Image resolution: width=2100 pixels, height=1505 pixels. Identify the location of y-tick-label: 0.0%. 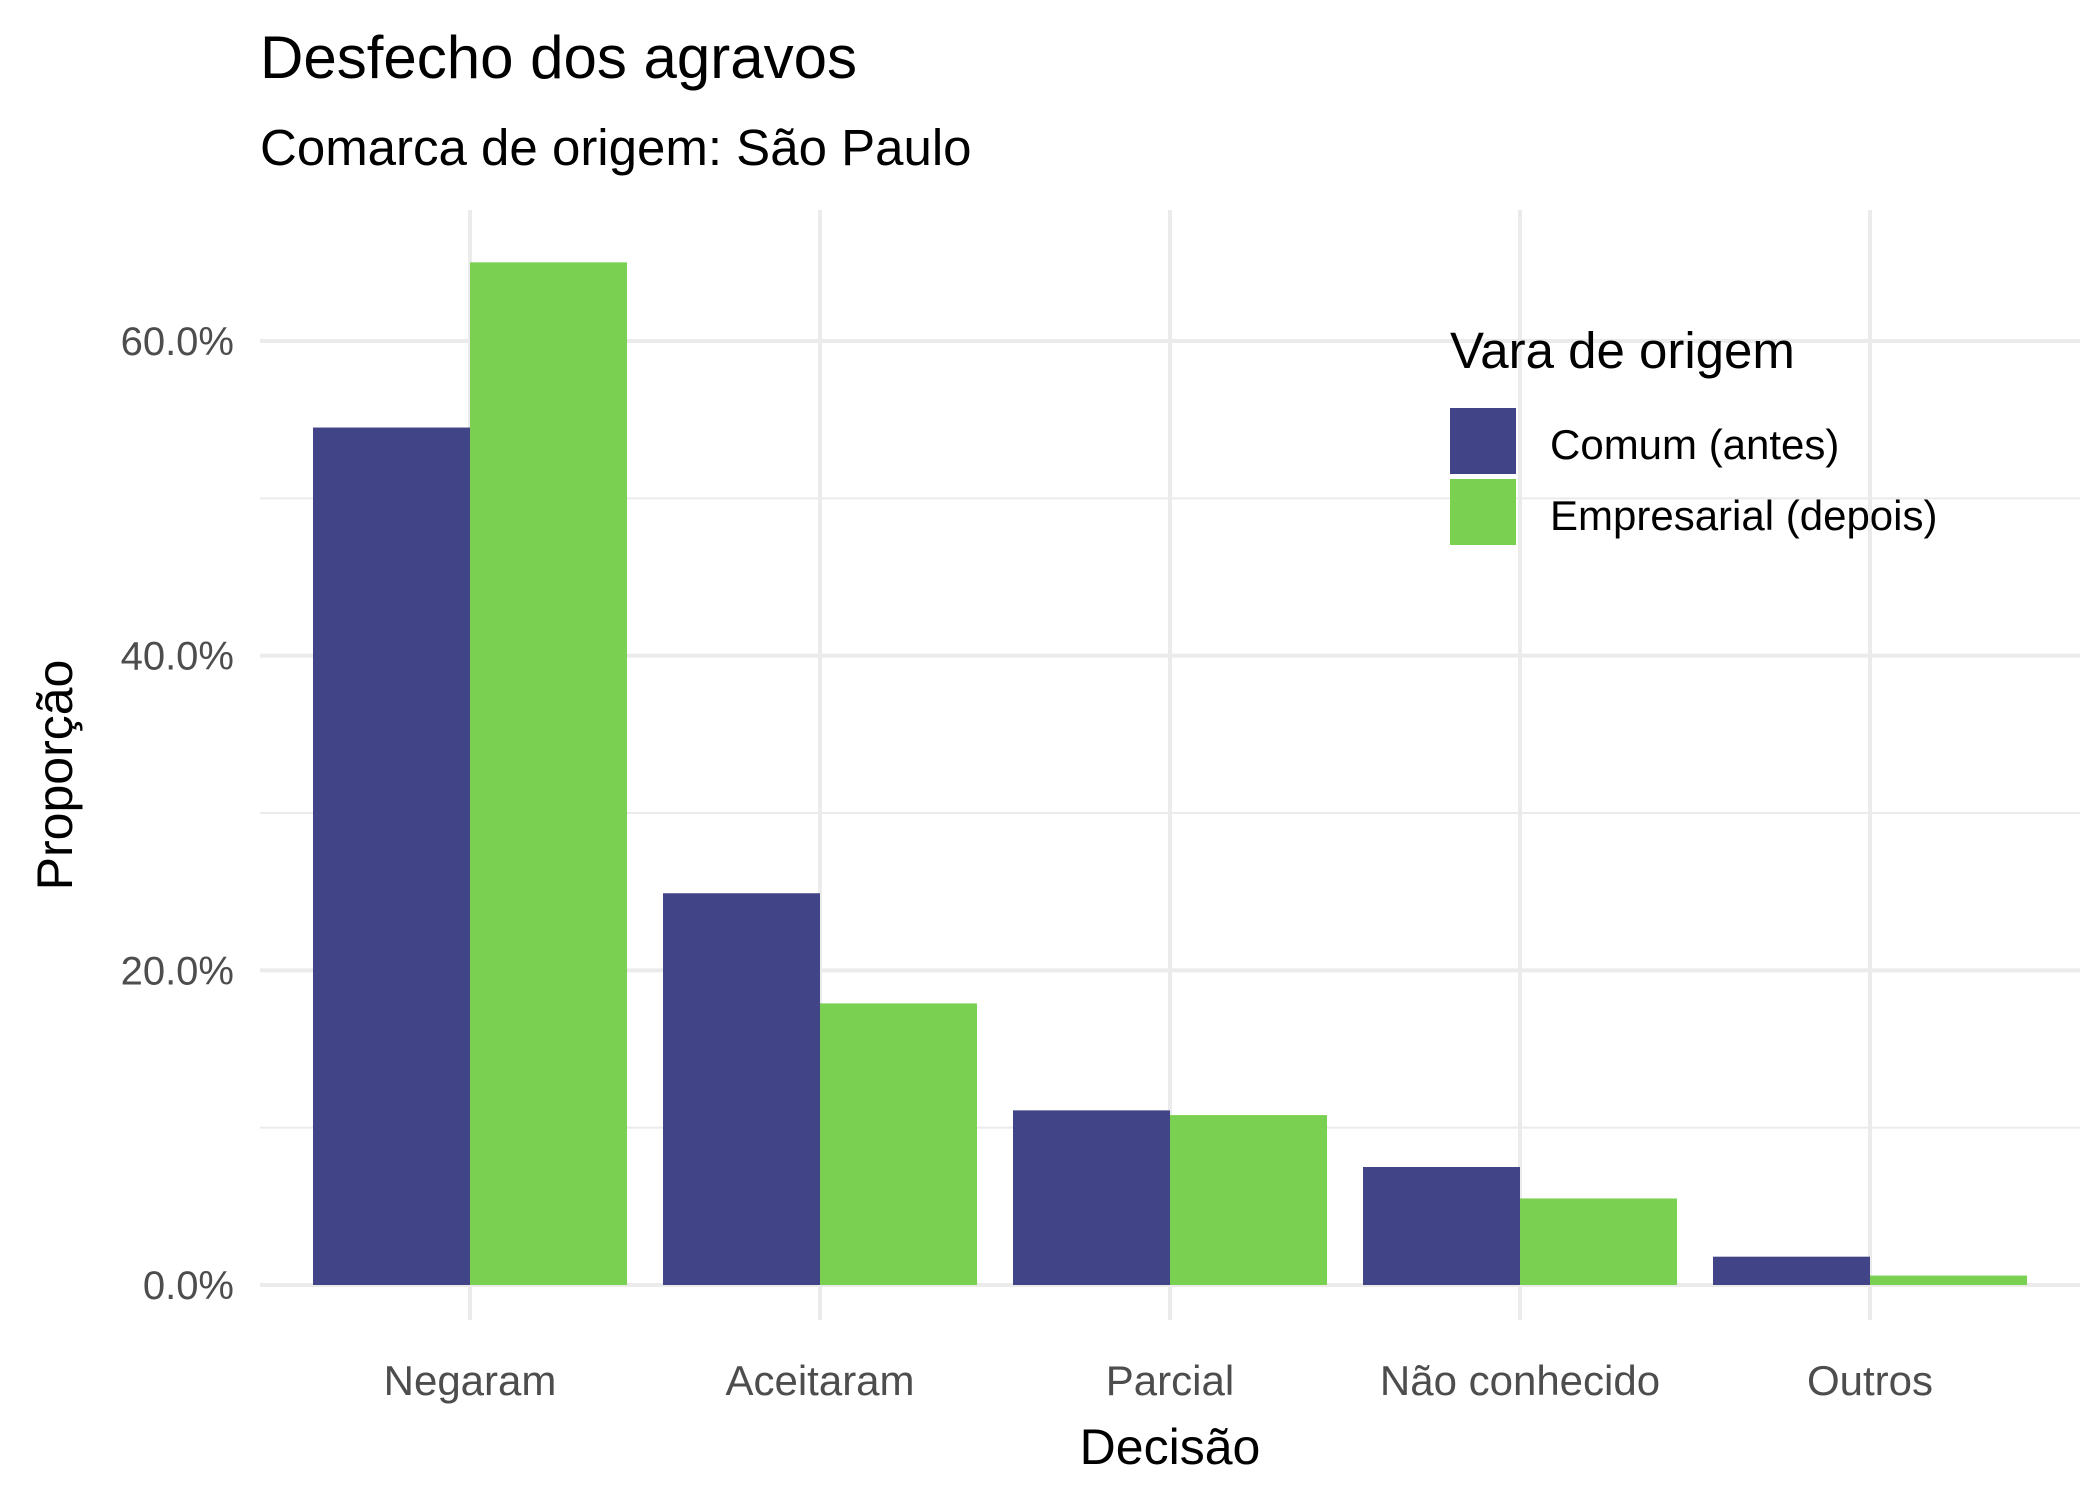
(188, 1286).